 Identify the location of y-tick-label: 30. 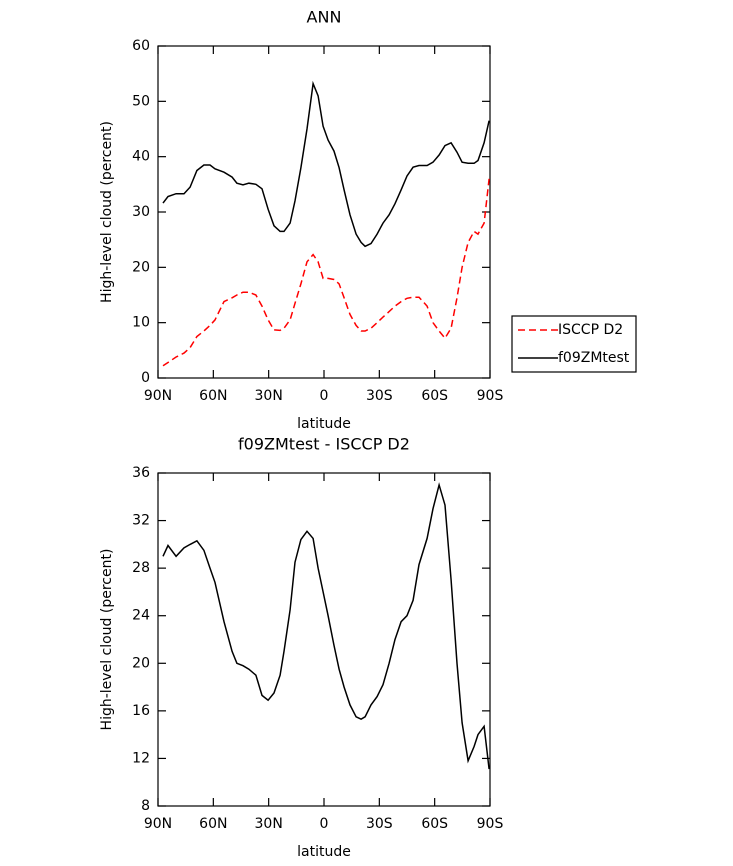
(141, 212).